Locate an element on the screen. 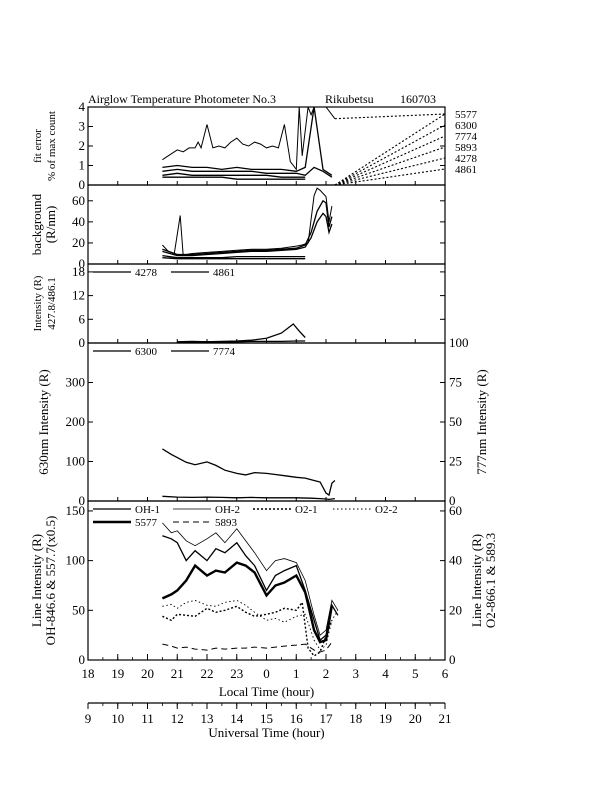 The image size is (612, 792). x-tick-label: 21 is located at coordinates (177, 673).